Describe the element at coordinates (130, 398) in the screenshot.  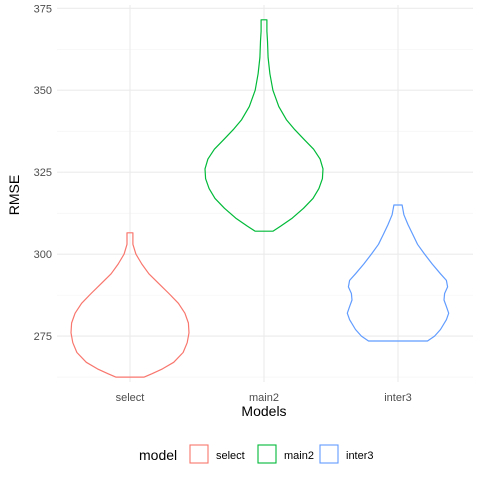
I see `x-tick-label: select` at that location.